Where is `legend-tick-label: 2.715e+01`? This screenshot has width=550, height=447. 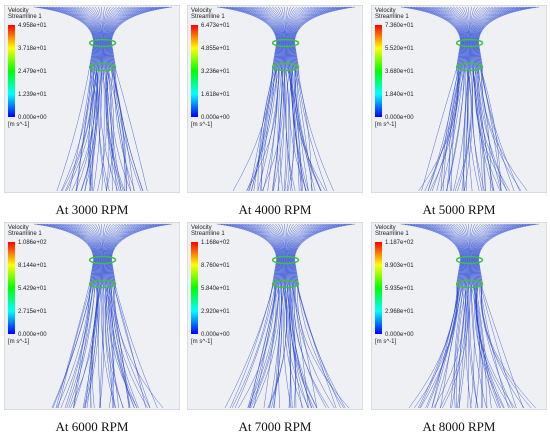
legend-tick-label: 2.715e+01 is located at coordinates (32, 312).